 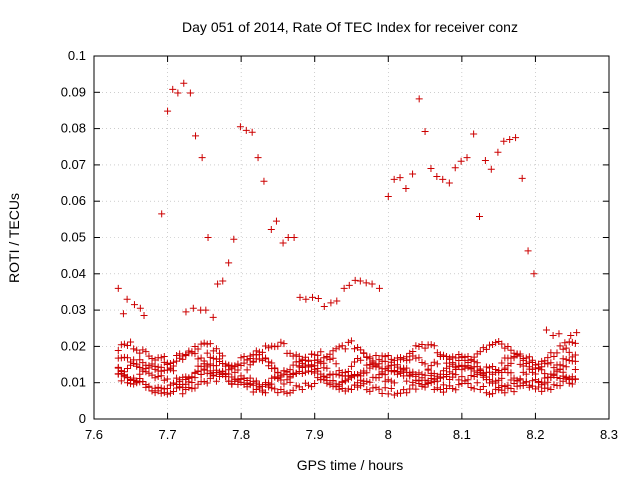 What do you see at coordinates (535, 434) in the screenshot?
I see `x-tick-label: 8.2` at bounding box center [535, 434].